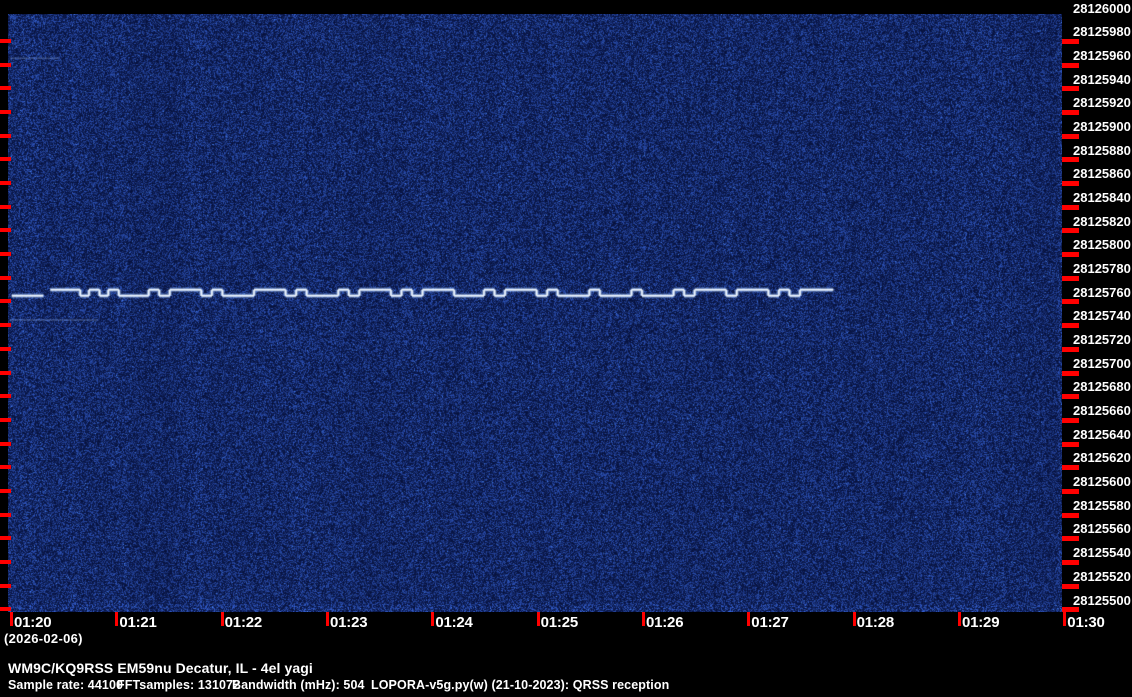  Describe the element at coordinates (179, 685) in the screenshot. I see `fft-samples-info: FFTsamples: 131072` at that location.